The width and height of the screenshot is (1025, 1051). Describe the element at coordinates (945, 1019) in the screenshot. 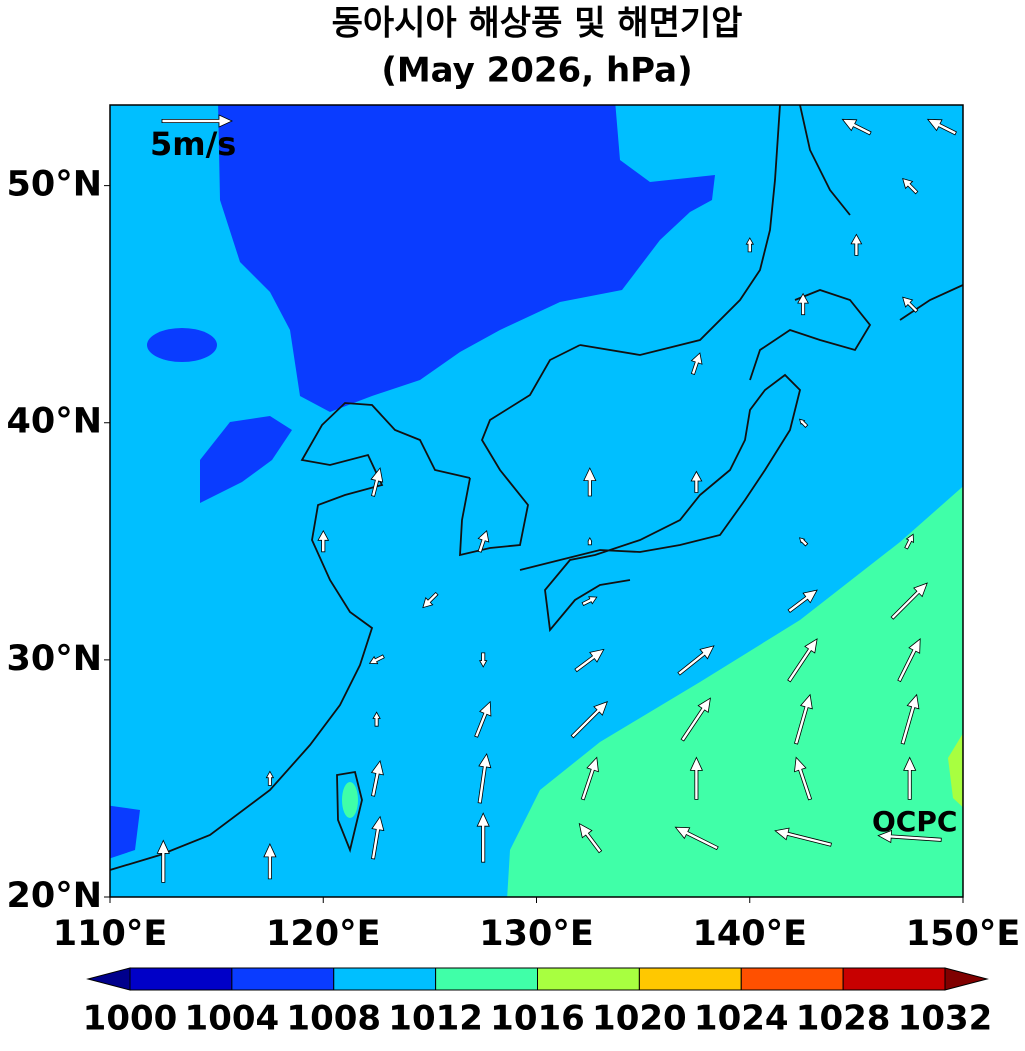

I see `colorbar-label: 1032` at that location.